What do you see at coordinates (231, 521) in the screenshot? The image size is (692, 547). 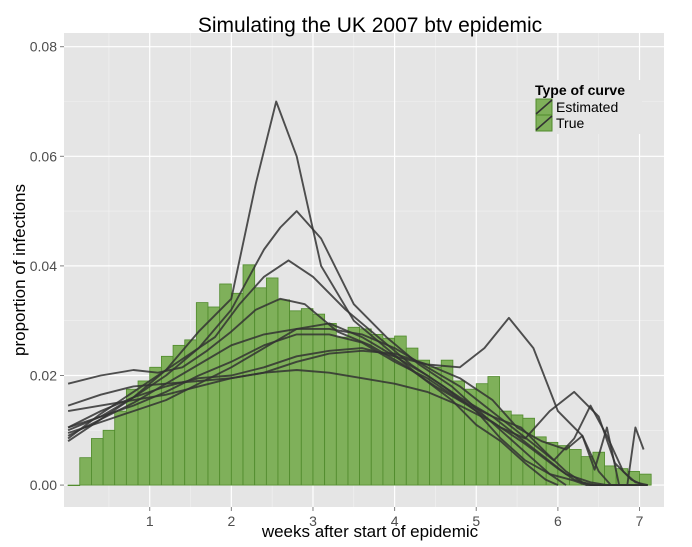 I see `x-tick-label-2: 2` at bounding box center [231, 521].